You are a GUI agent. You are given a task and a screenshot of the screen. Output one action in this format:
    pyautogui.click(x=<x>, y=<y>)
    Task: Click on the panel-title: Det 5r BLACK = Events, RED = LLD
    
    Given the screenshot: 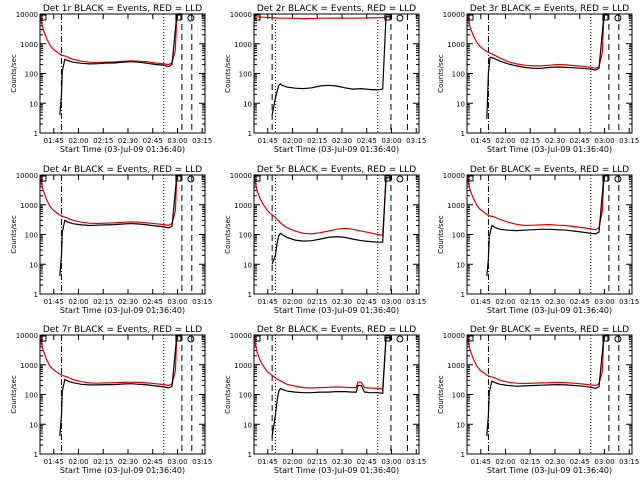 What is the action you would take?
    pyautogui.click(x=336, y=170)
    